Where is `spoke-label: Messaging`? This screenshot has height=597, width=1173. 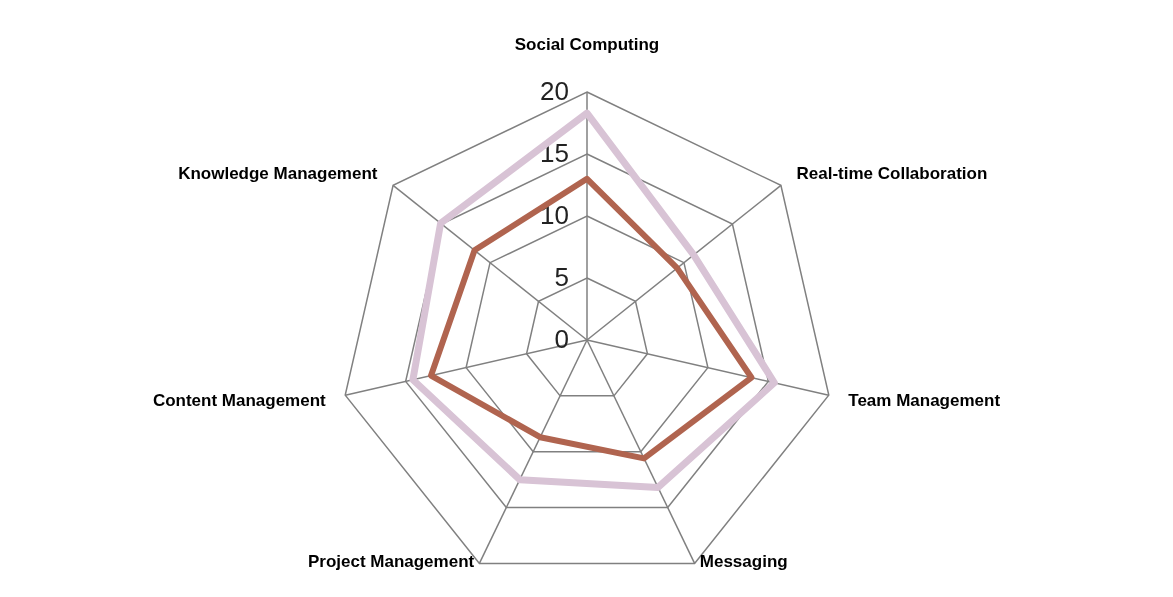
spoke-label: Messaging is located at coordinates (743, 562).